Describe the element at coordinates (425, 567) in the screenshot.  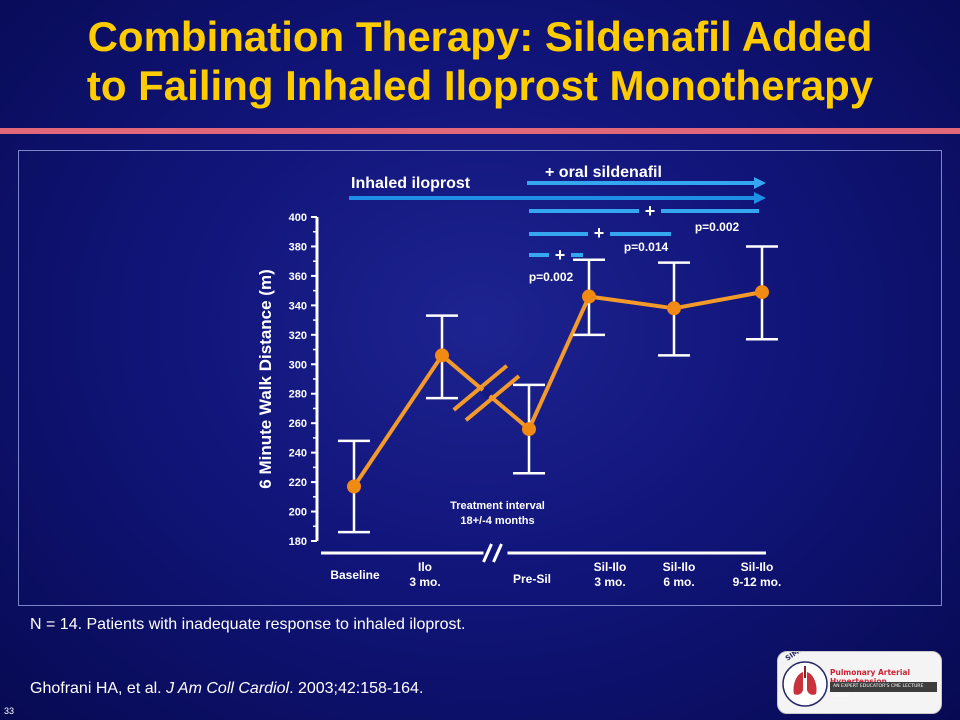
I see `x-category-label: Ilo` at that location.